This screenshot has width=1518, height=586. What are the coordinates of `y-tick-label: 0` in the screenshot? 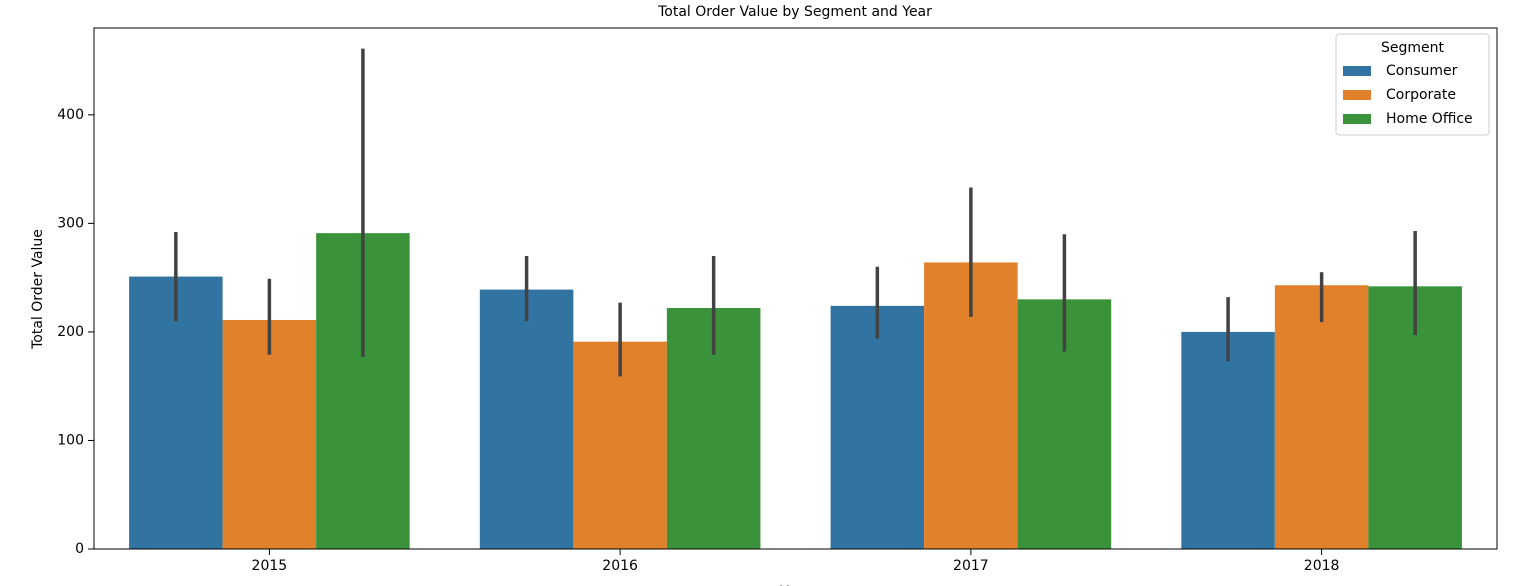 It's located at (79, 549).